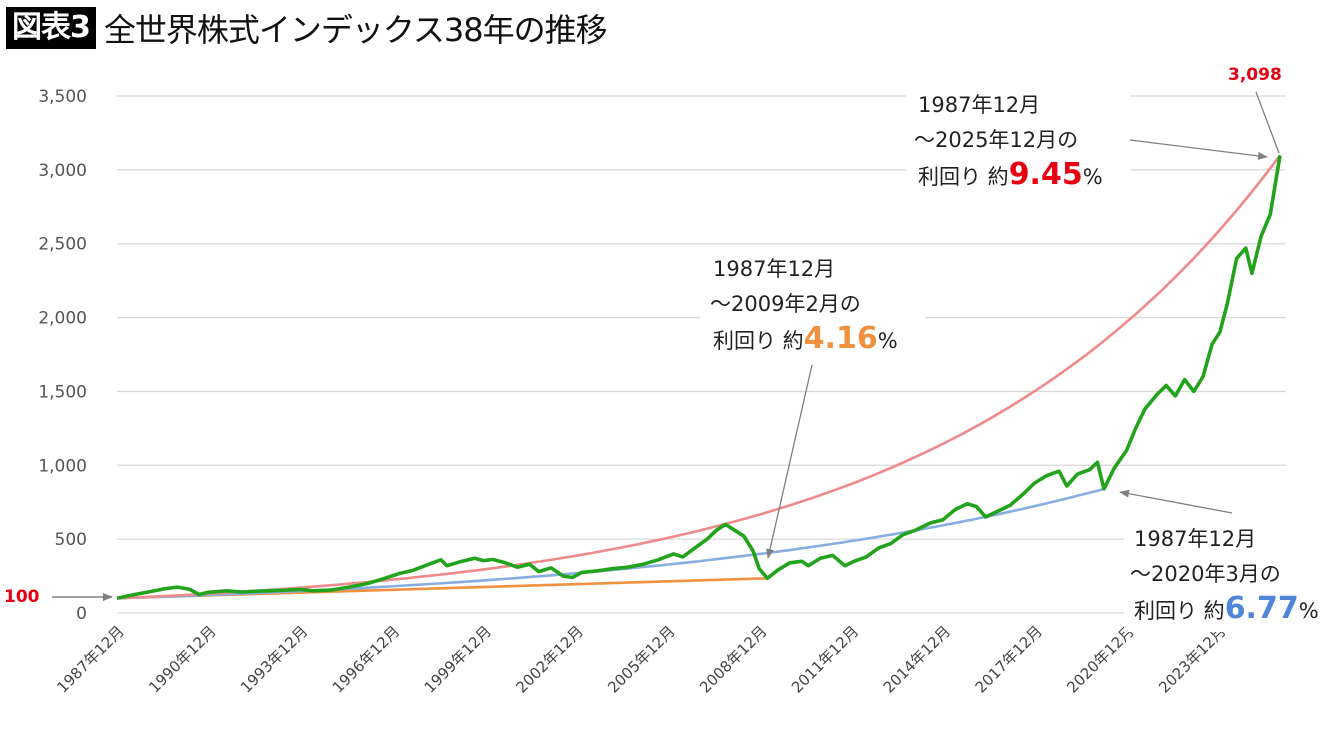 The width and height of the screenshot is (1340, 737). What do you see at coordinates (758, 341) in the screenshot?
I see `annotation-2009-prefix: 利回り 約` at bounding box center [758, 341].